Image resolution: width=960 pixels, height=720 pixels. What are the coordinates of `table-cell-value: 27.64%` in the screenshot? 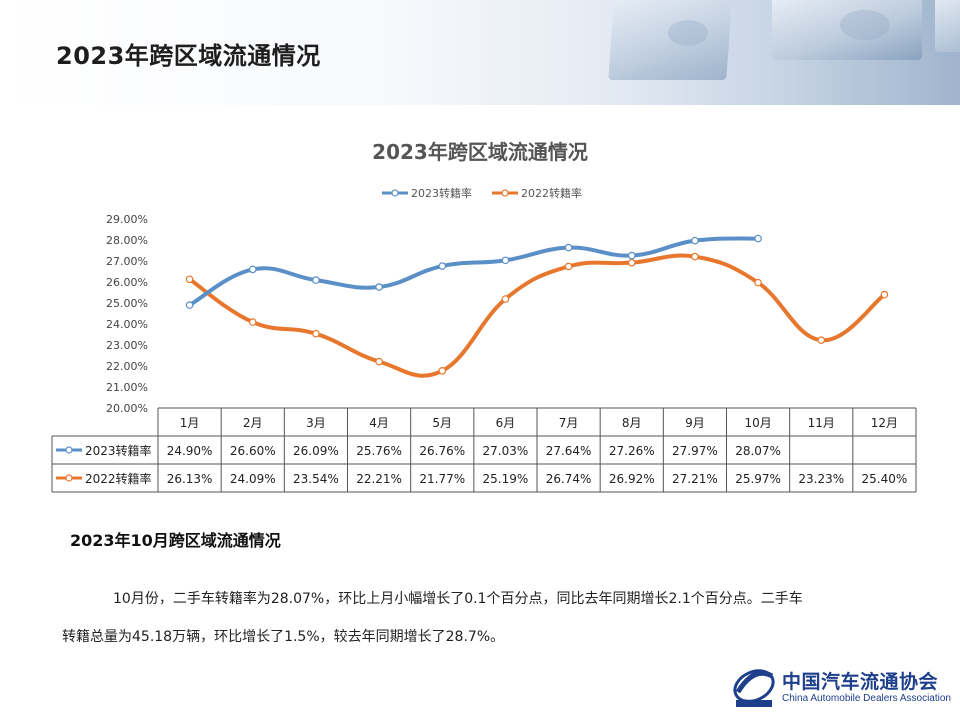 It's located at (569, 451).